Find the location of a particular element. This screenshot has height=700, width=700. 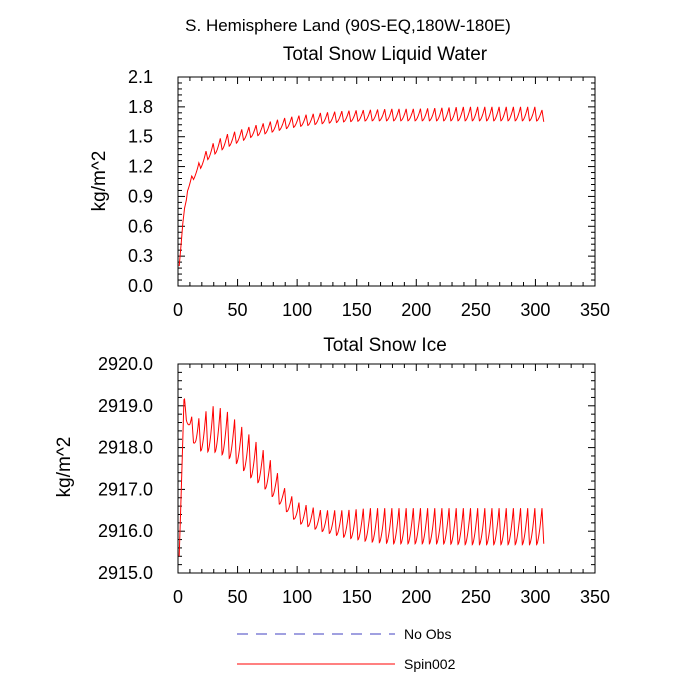

y-tick-label: 2916.0 is located at coordinates (125, 531).